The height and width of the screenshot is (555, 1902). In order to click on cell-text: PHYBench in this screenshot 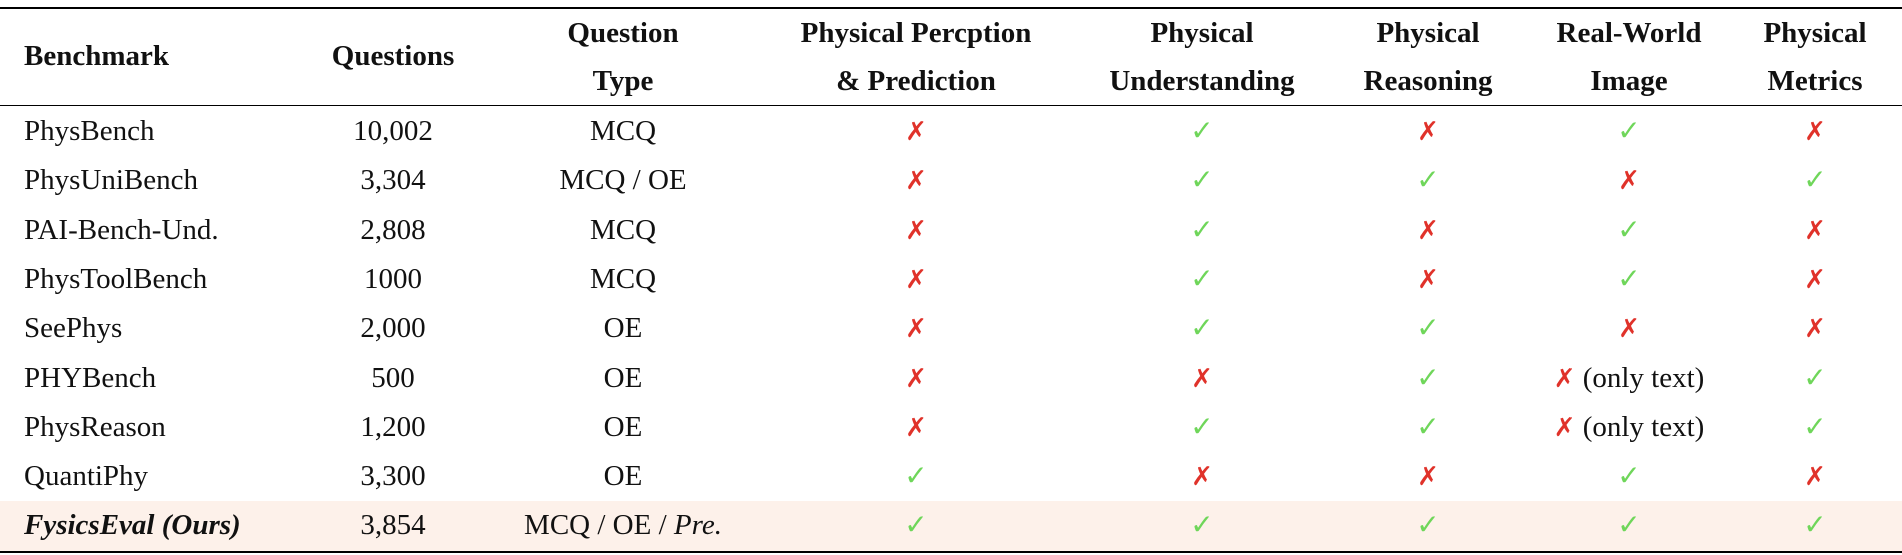, I will do `click(90, 377)`.